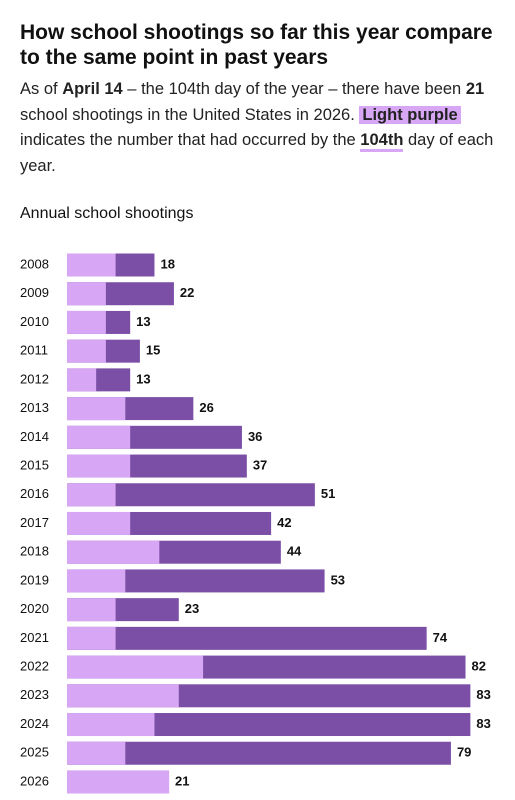 The width and height of the screenshot is (515, 800). What do you see at coordinates (475, 89) in the screenshot?
I see `subtitle-text: 21` at bounding box center [475, 89].